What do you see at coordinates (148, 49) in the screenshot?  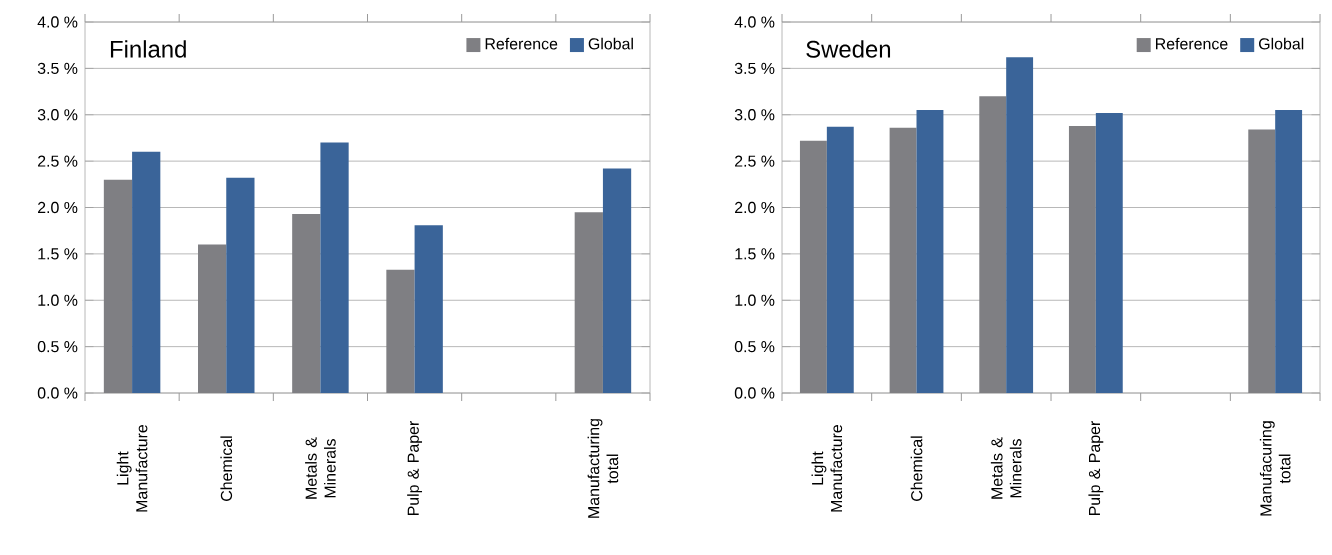 I see `text: Finland` at bounding box center [148, 49].